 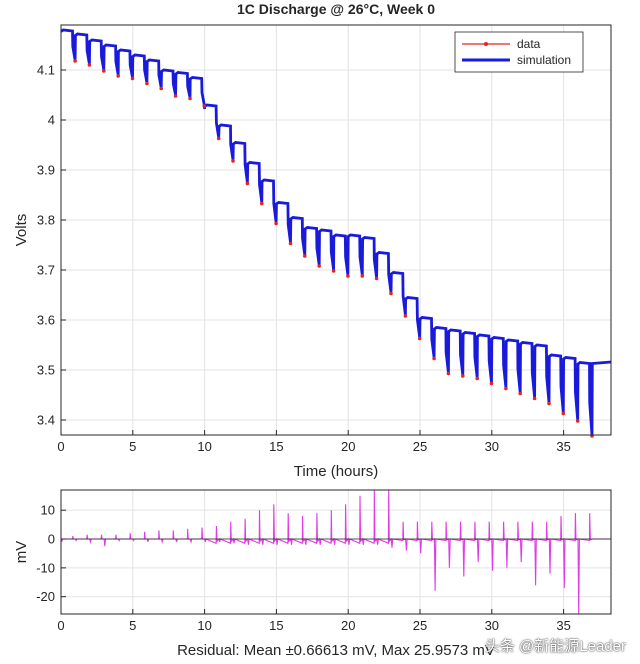 I want to click on legend-box, so click(x=519, y=52).